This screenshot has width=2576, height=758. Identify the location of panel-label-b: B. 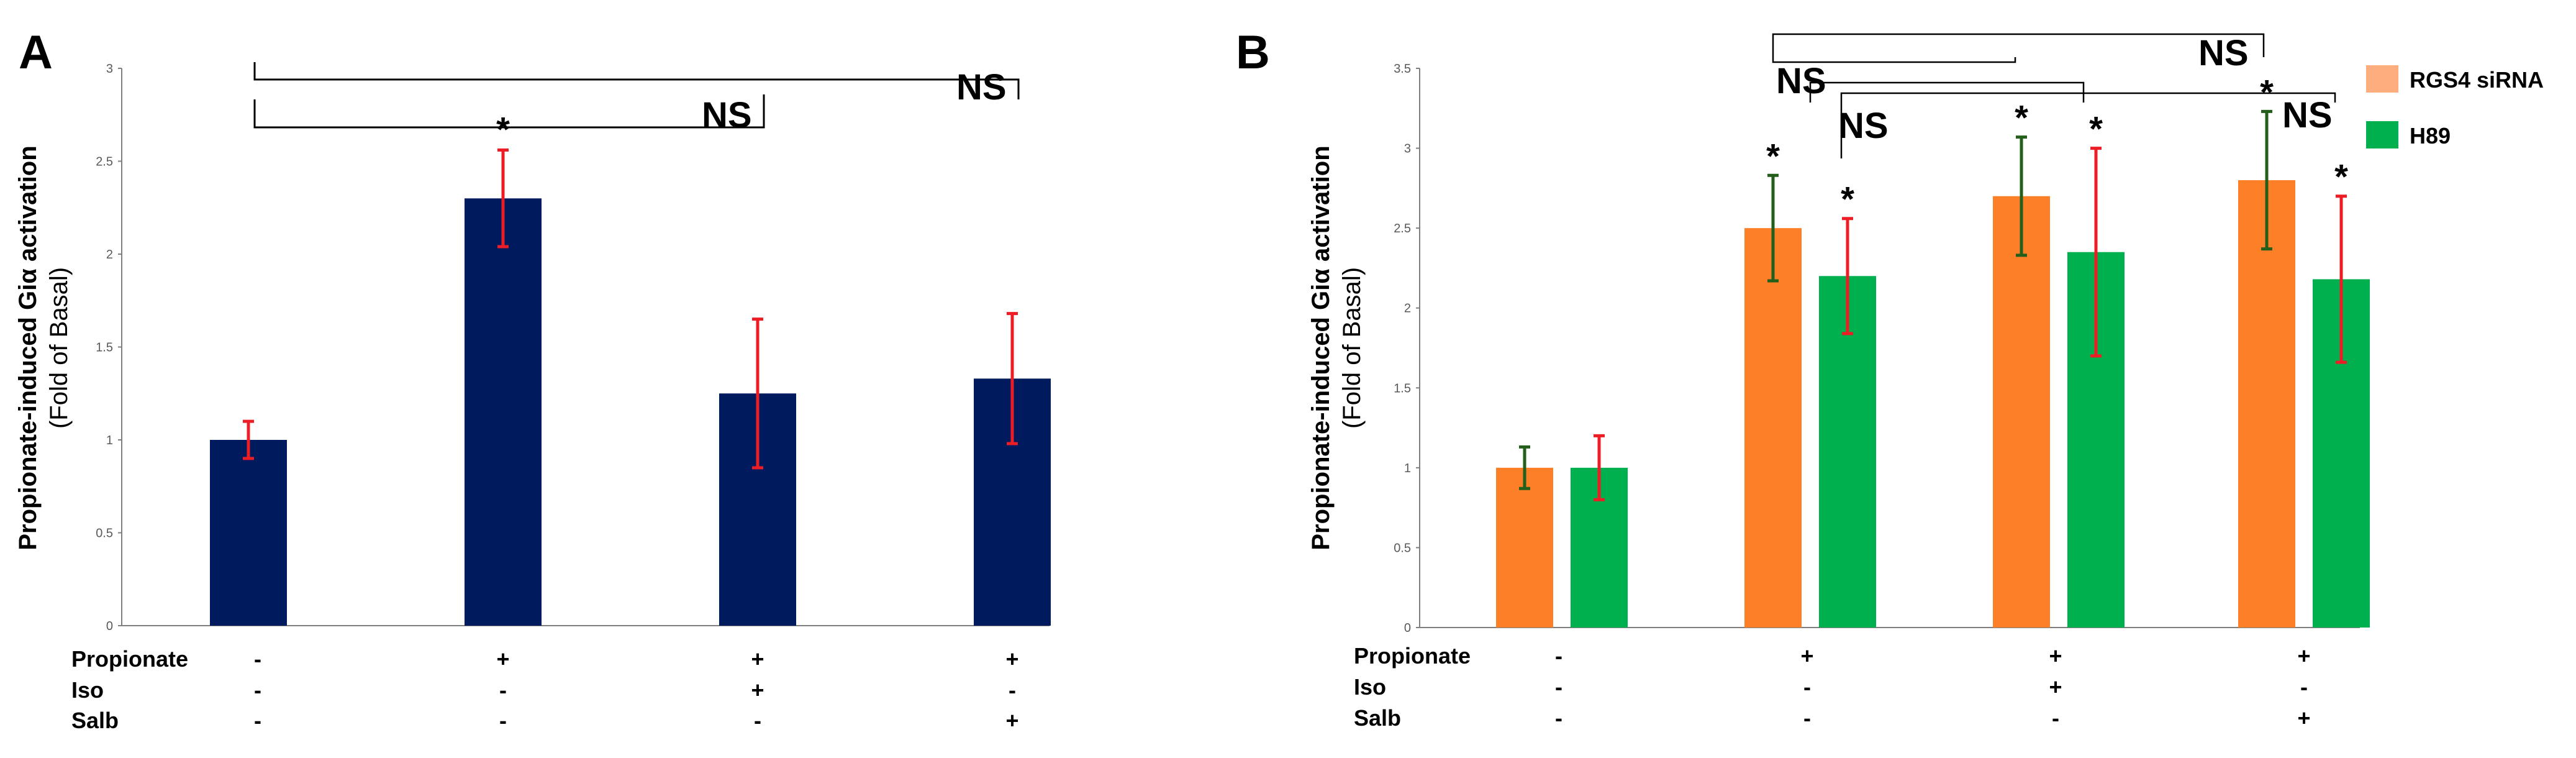
(1253, 52).